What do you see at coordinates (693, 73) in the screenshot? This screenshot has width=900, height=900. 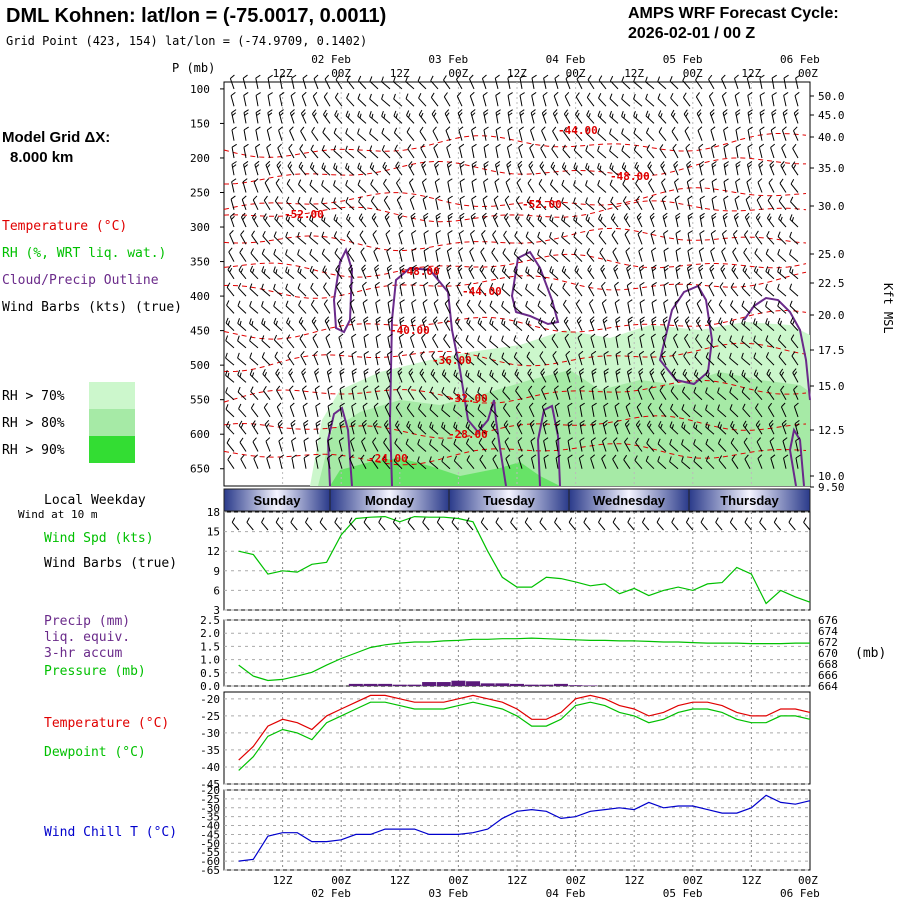 I see `top-time-label: 00Z` at bounding box center [693, 73].